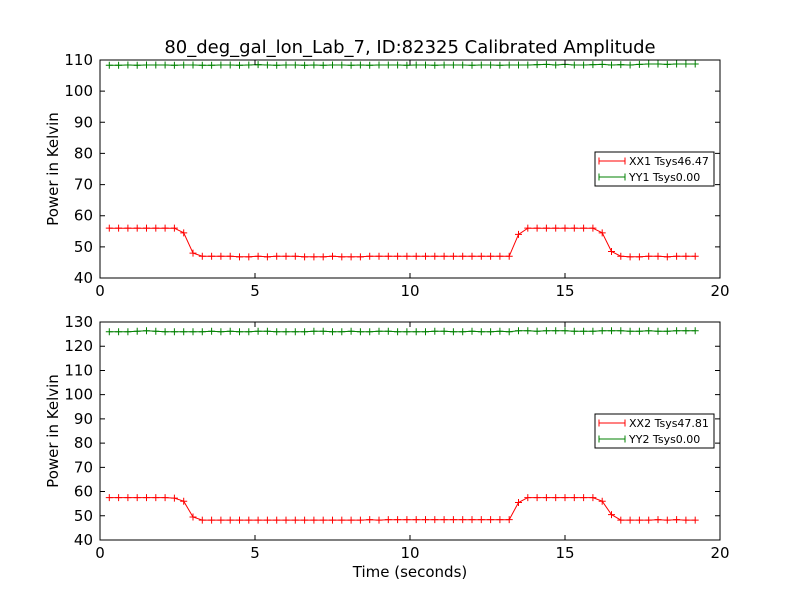 The image size is (800, 600). I want to click on legend-entry: YY2 Tsys0.00, so click(649, 439).